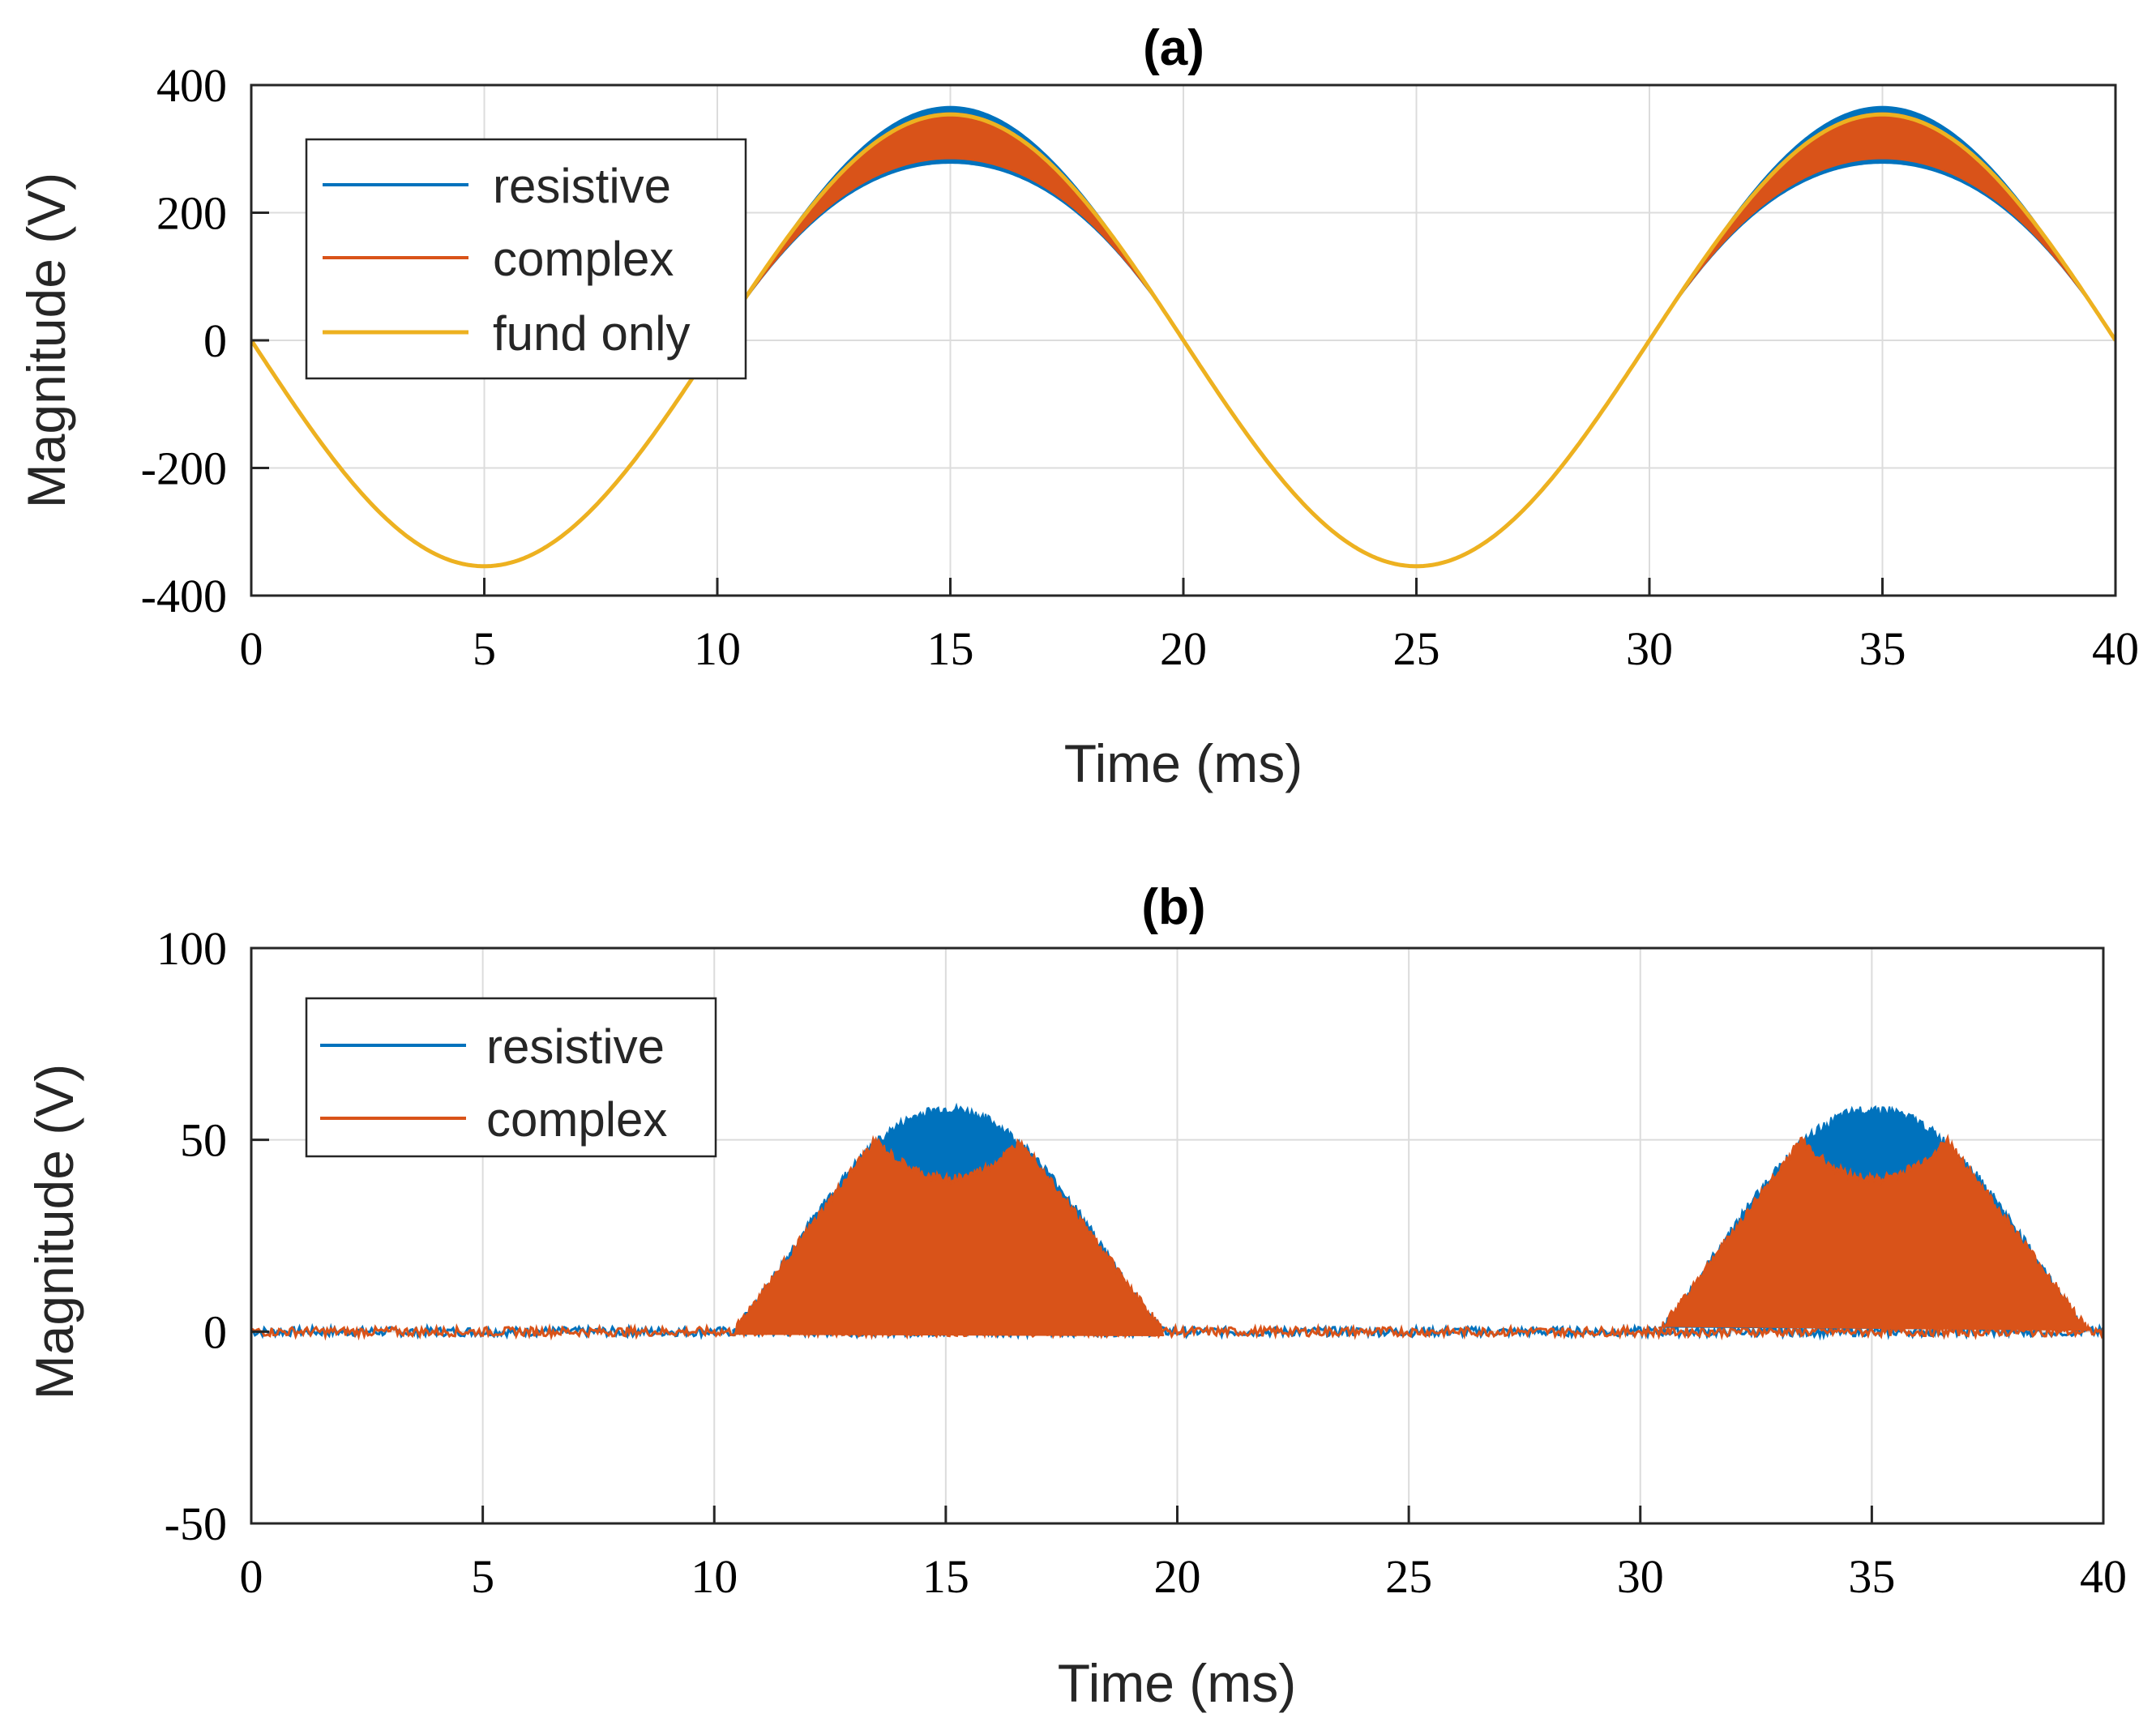 The image size is (2156, 1726). I want to click on x-tick-label-40-a: 40, so click(2115, 648).